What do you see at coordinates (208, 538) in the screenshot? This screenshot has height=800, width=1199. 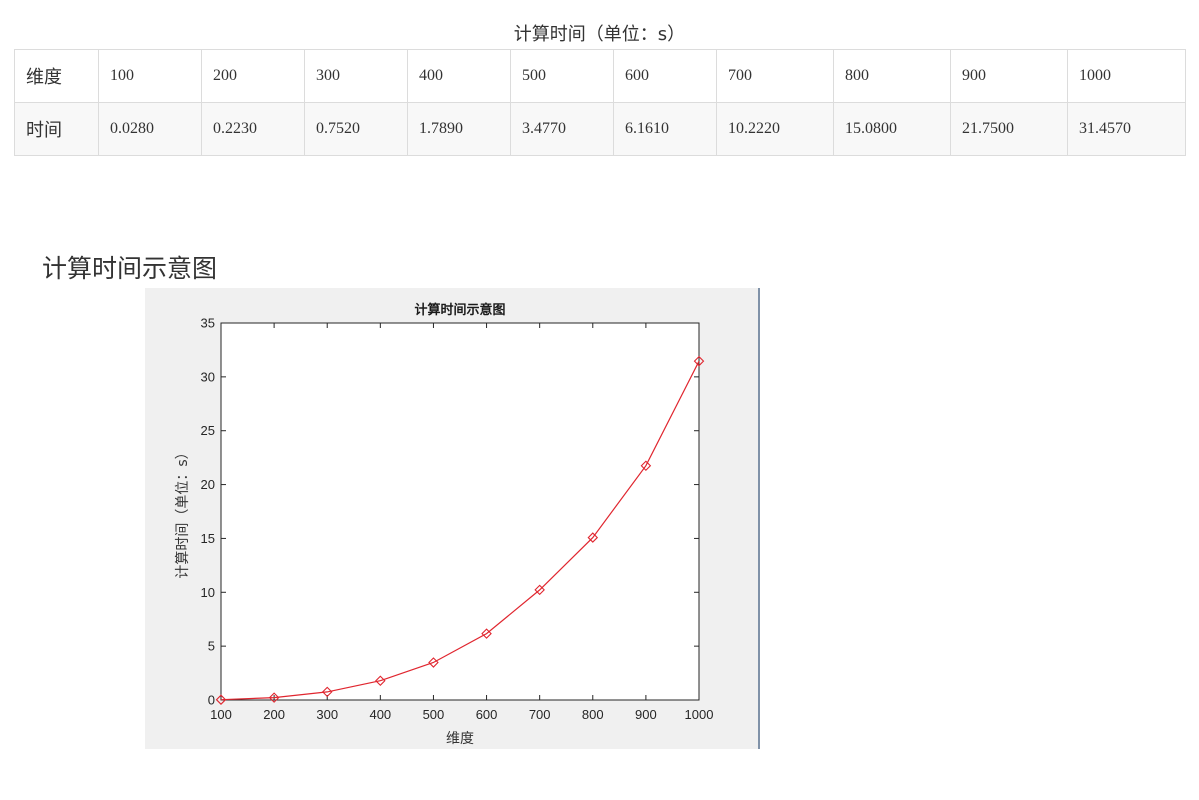 I see `y-tick-label: 15` at bounding box center [208, 538].